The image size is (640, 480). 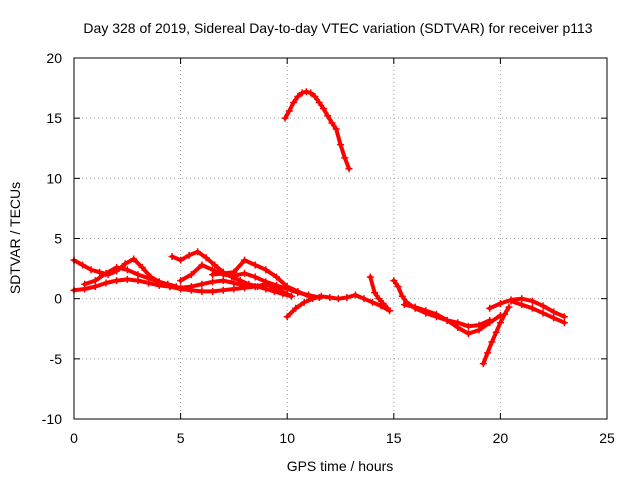 What do you see at coordinates (74, 438) in the screenshot?
I see `x-tick-label: 0` at bounding box center [74, 438].